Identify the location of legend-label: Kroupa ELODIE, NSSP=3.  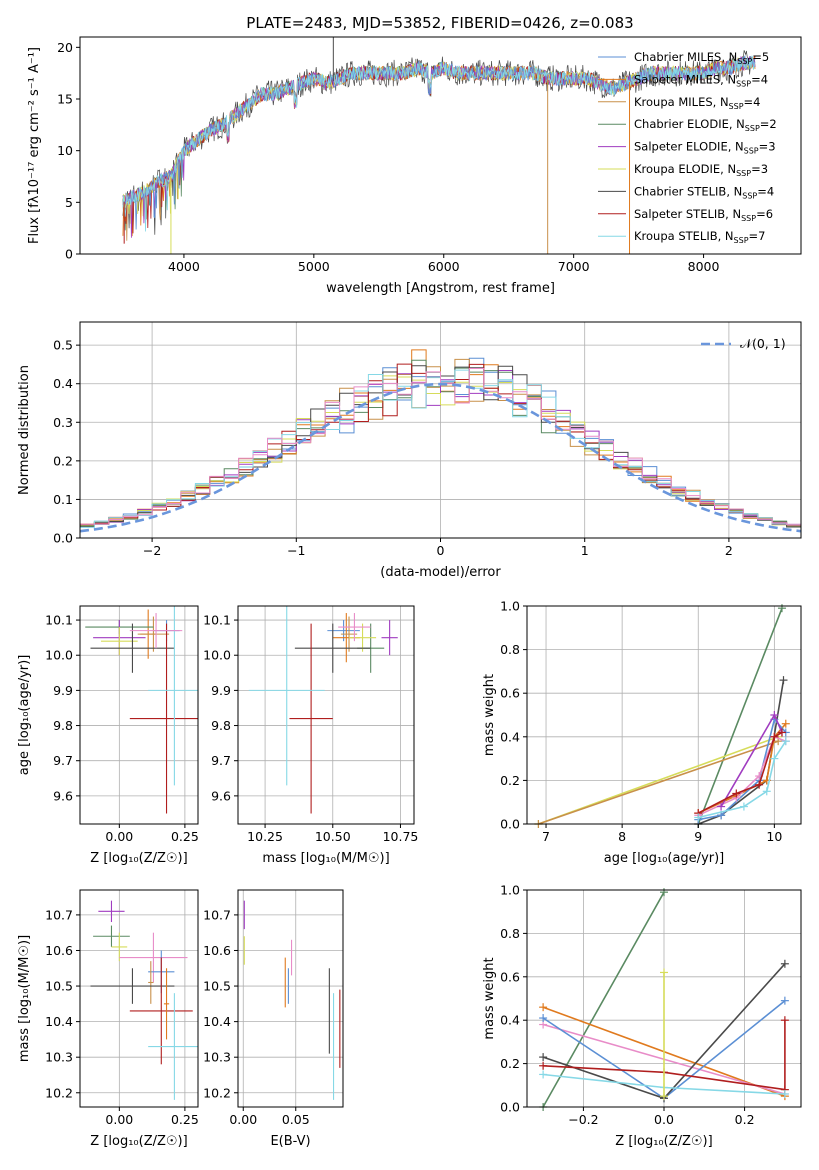
(701, 170).